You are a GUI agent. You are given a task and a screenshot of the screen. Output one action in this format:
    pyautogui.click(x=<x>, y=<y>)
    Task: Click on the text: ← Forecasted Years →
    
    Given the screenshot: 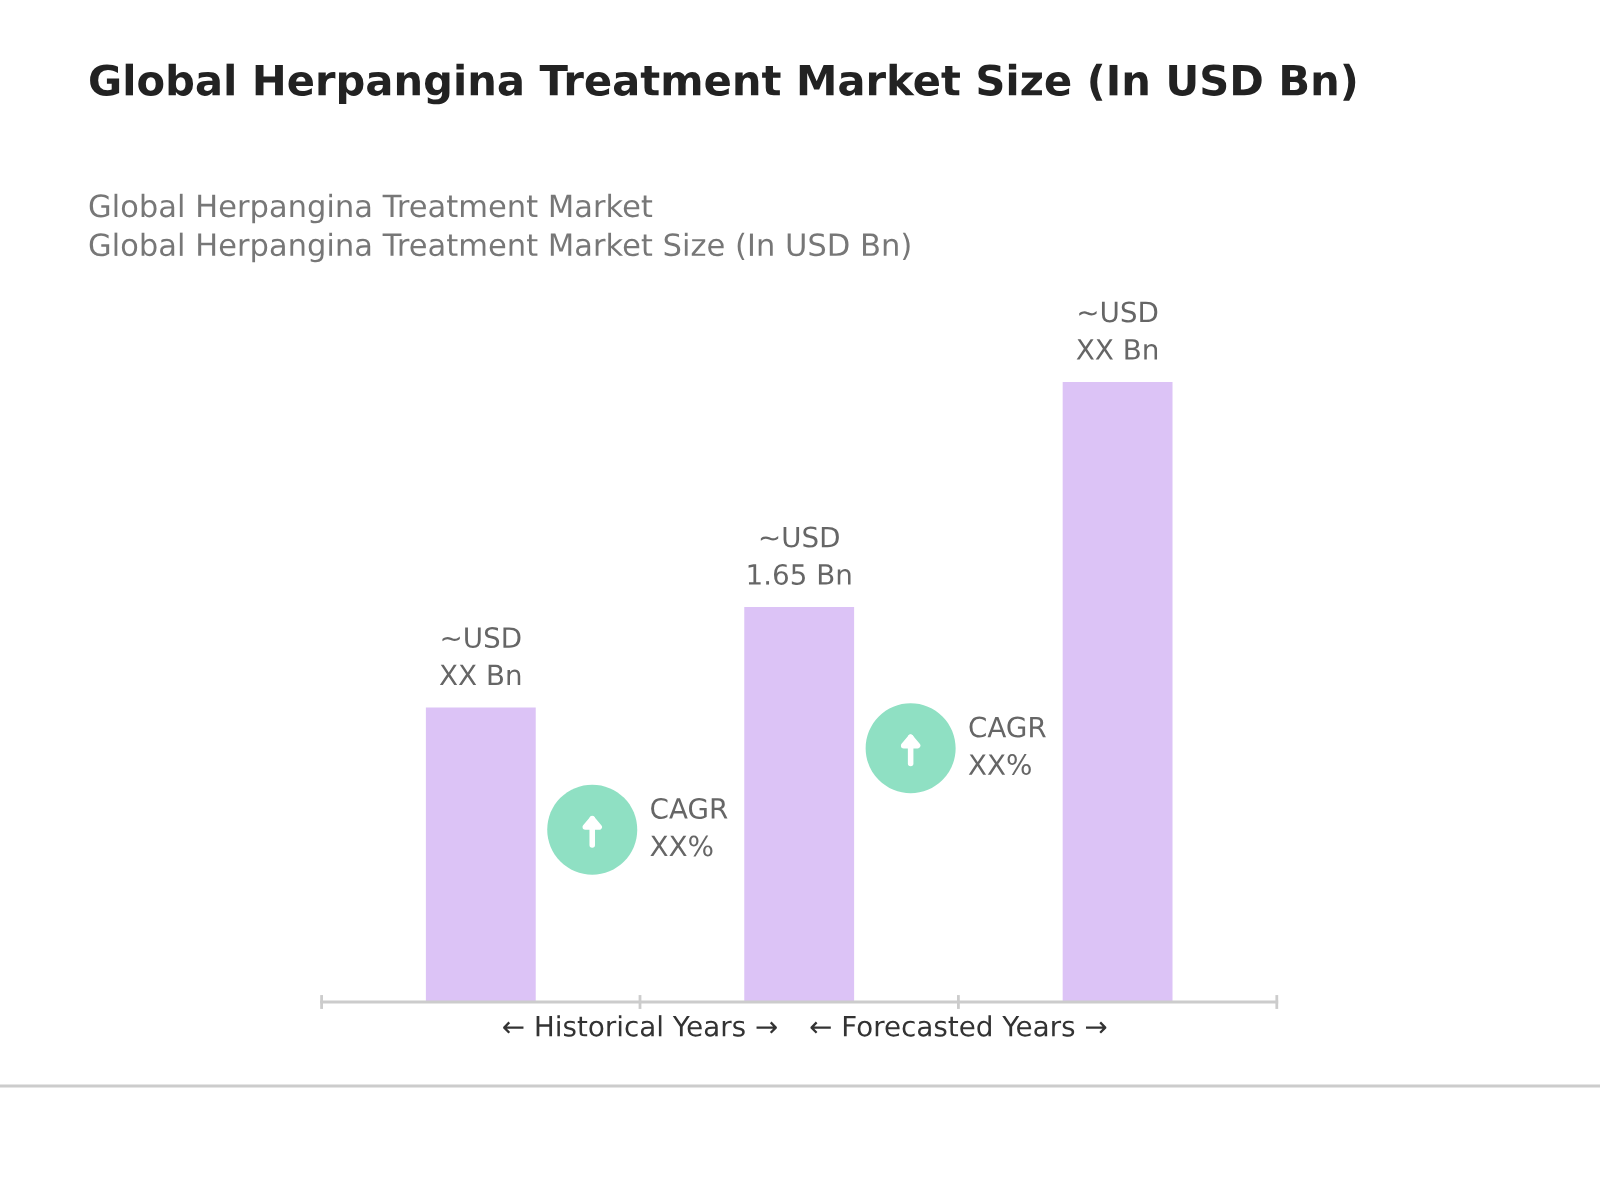 What is the action you would take?
    pyautogui.click(x=958, y=1026)
    